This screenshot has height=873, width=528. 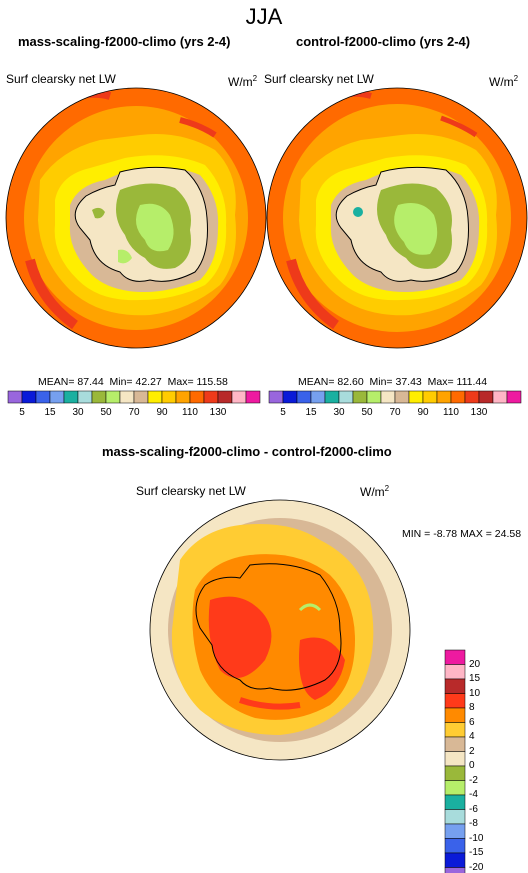 I want to click on colorbar-tick-label: 8, so click(x=481, y=707).